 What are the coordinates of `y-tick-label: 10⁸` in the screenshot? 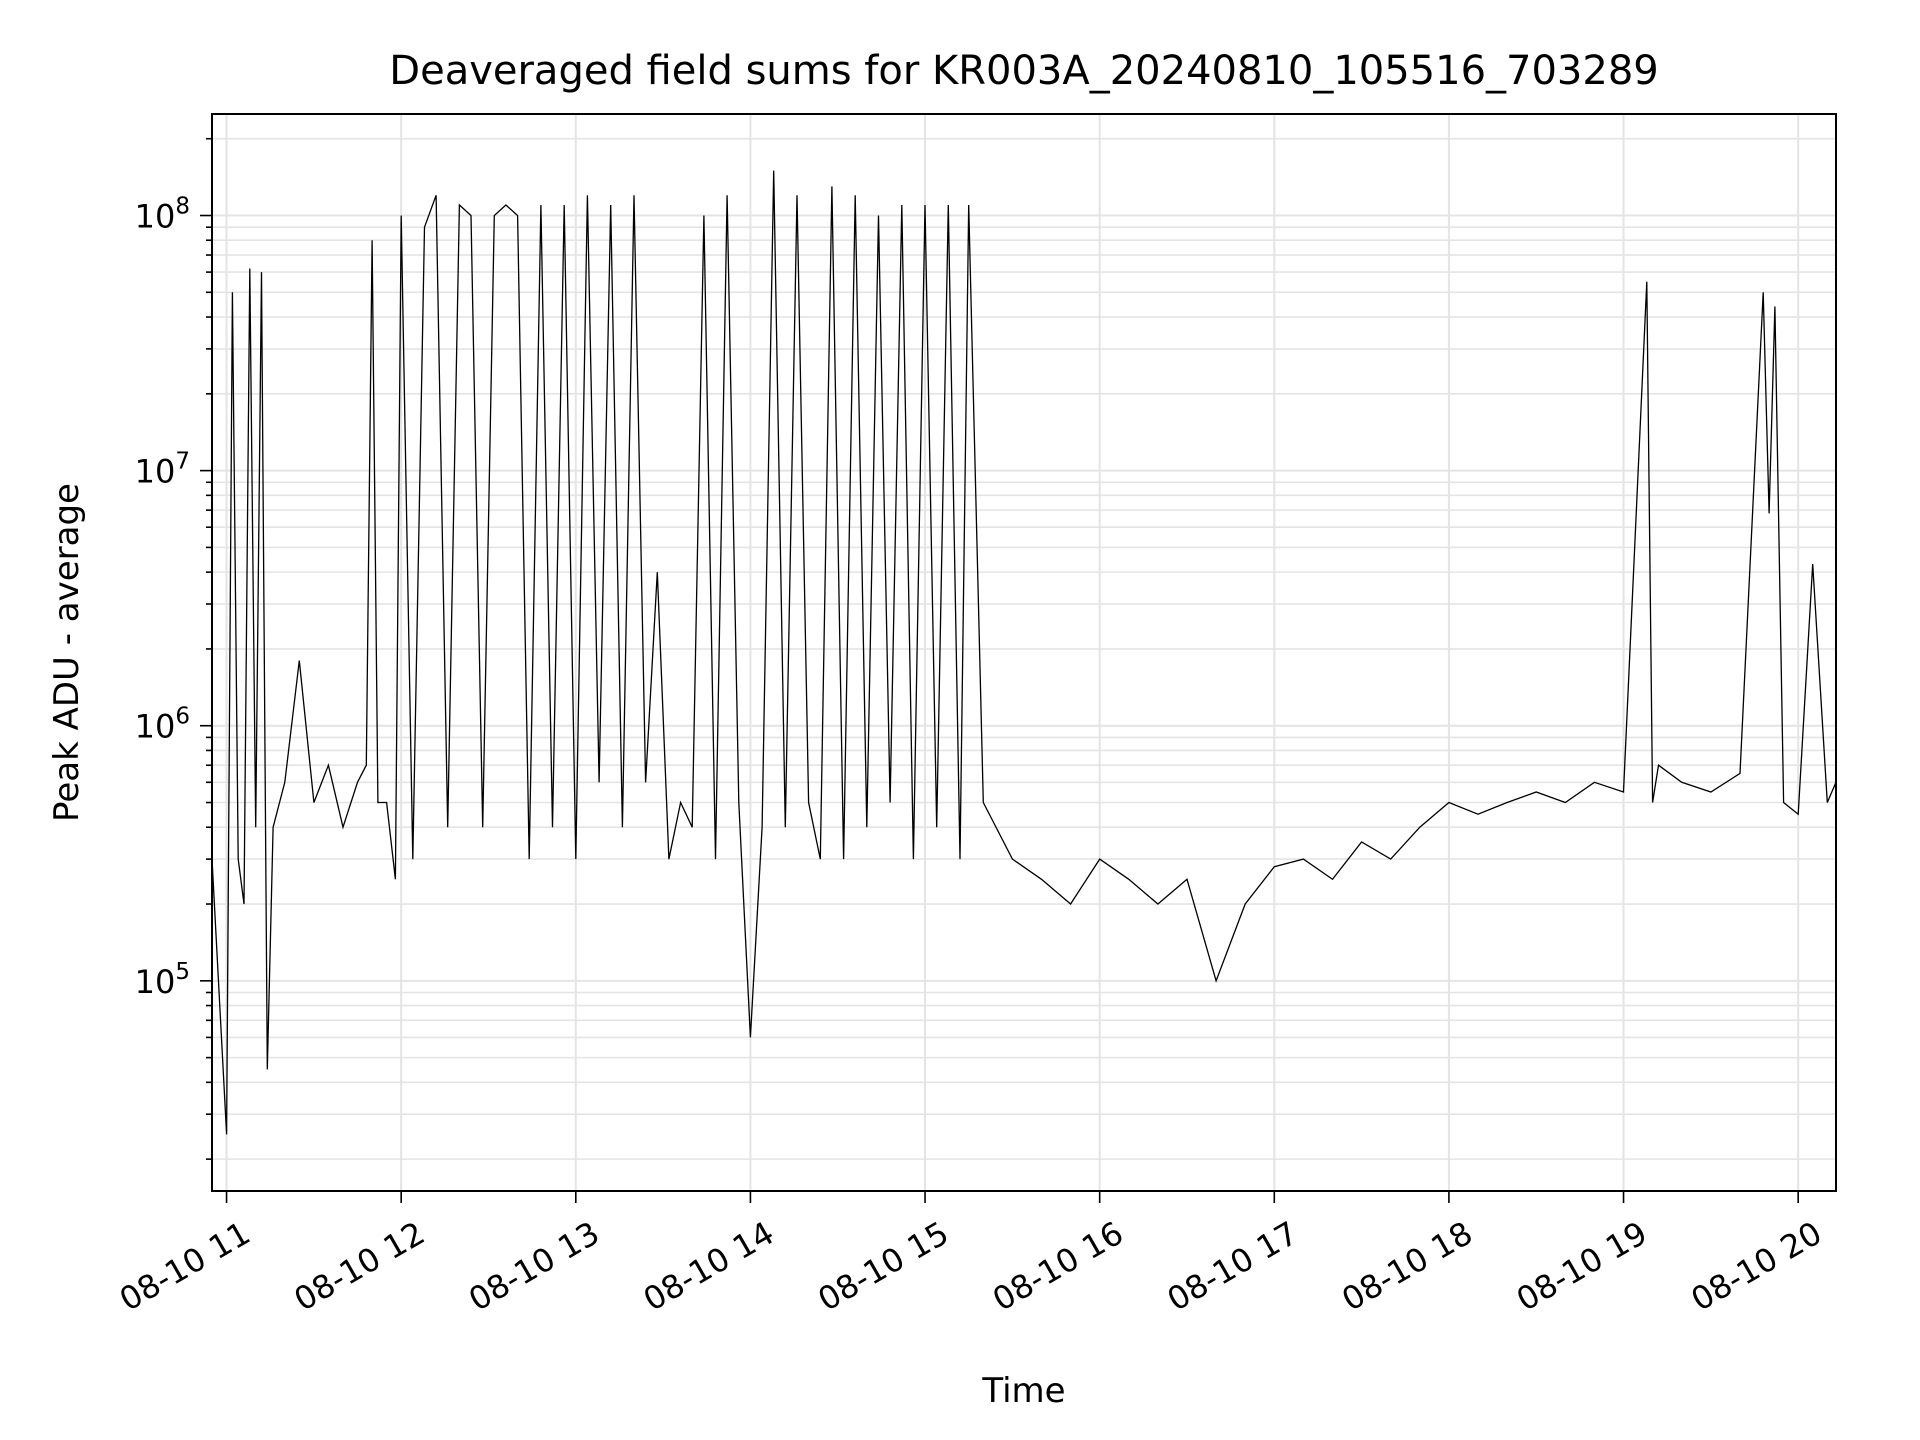 It's located at (162, 215).